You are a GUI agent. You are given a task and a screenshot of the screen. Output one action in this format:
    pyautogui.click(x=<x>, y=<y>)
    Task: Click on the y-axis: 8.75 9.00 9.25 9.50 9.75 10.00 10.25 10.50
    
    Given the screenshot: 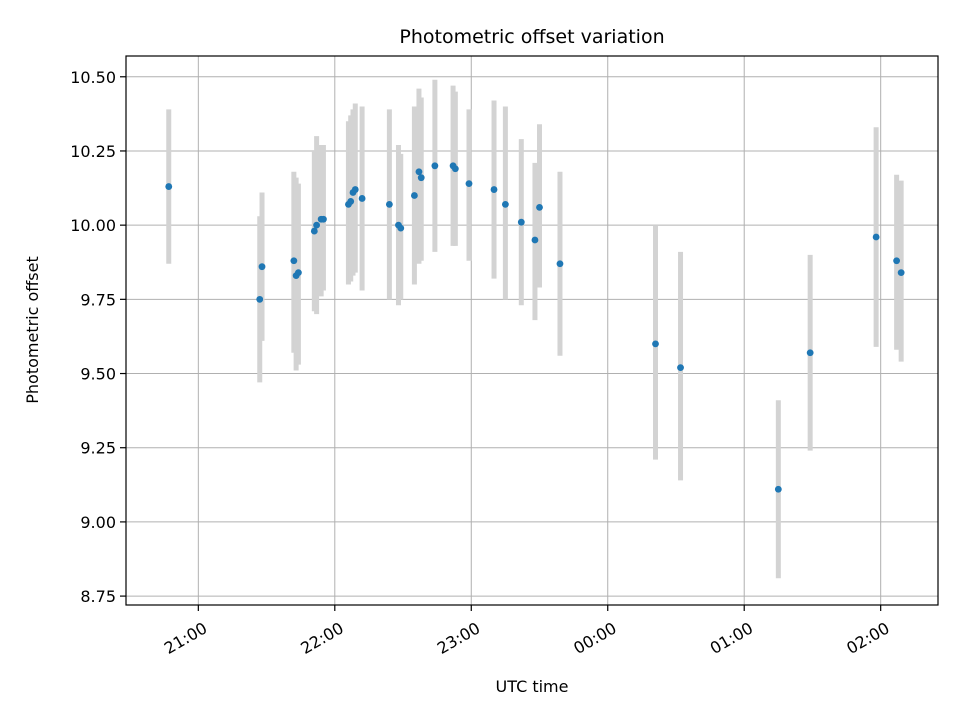 What is the action you would take?
    pyautogui.click(x=98, y=337)
    